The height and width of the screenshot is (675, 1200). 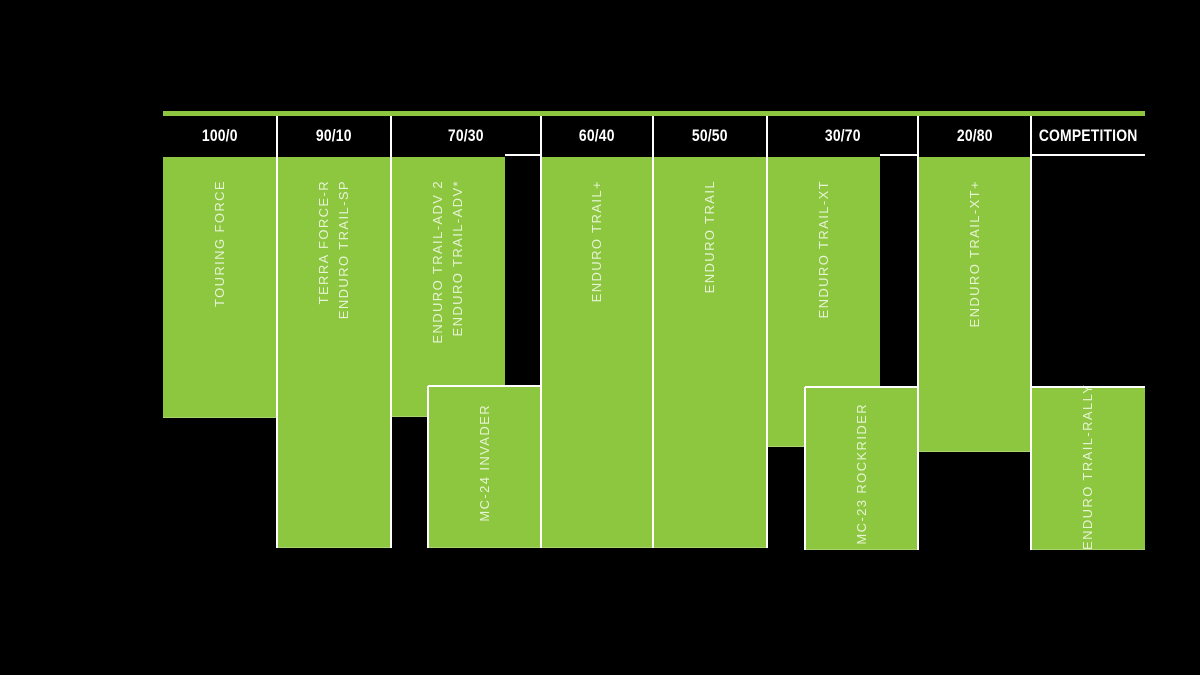 I want to click on ratio-header-60-40: 60/40, so click(x=597, y=135).